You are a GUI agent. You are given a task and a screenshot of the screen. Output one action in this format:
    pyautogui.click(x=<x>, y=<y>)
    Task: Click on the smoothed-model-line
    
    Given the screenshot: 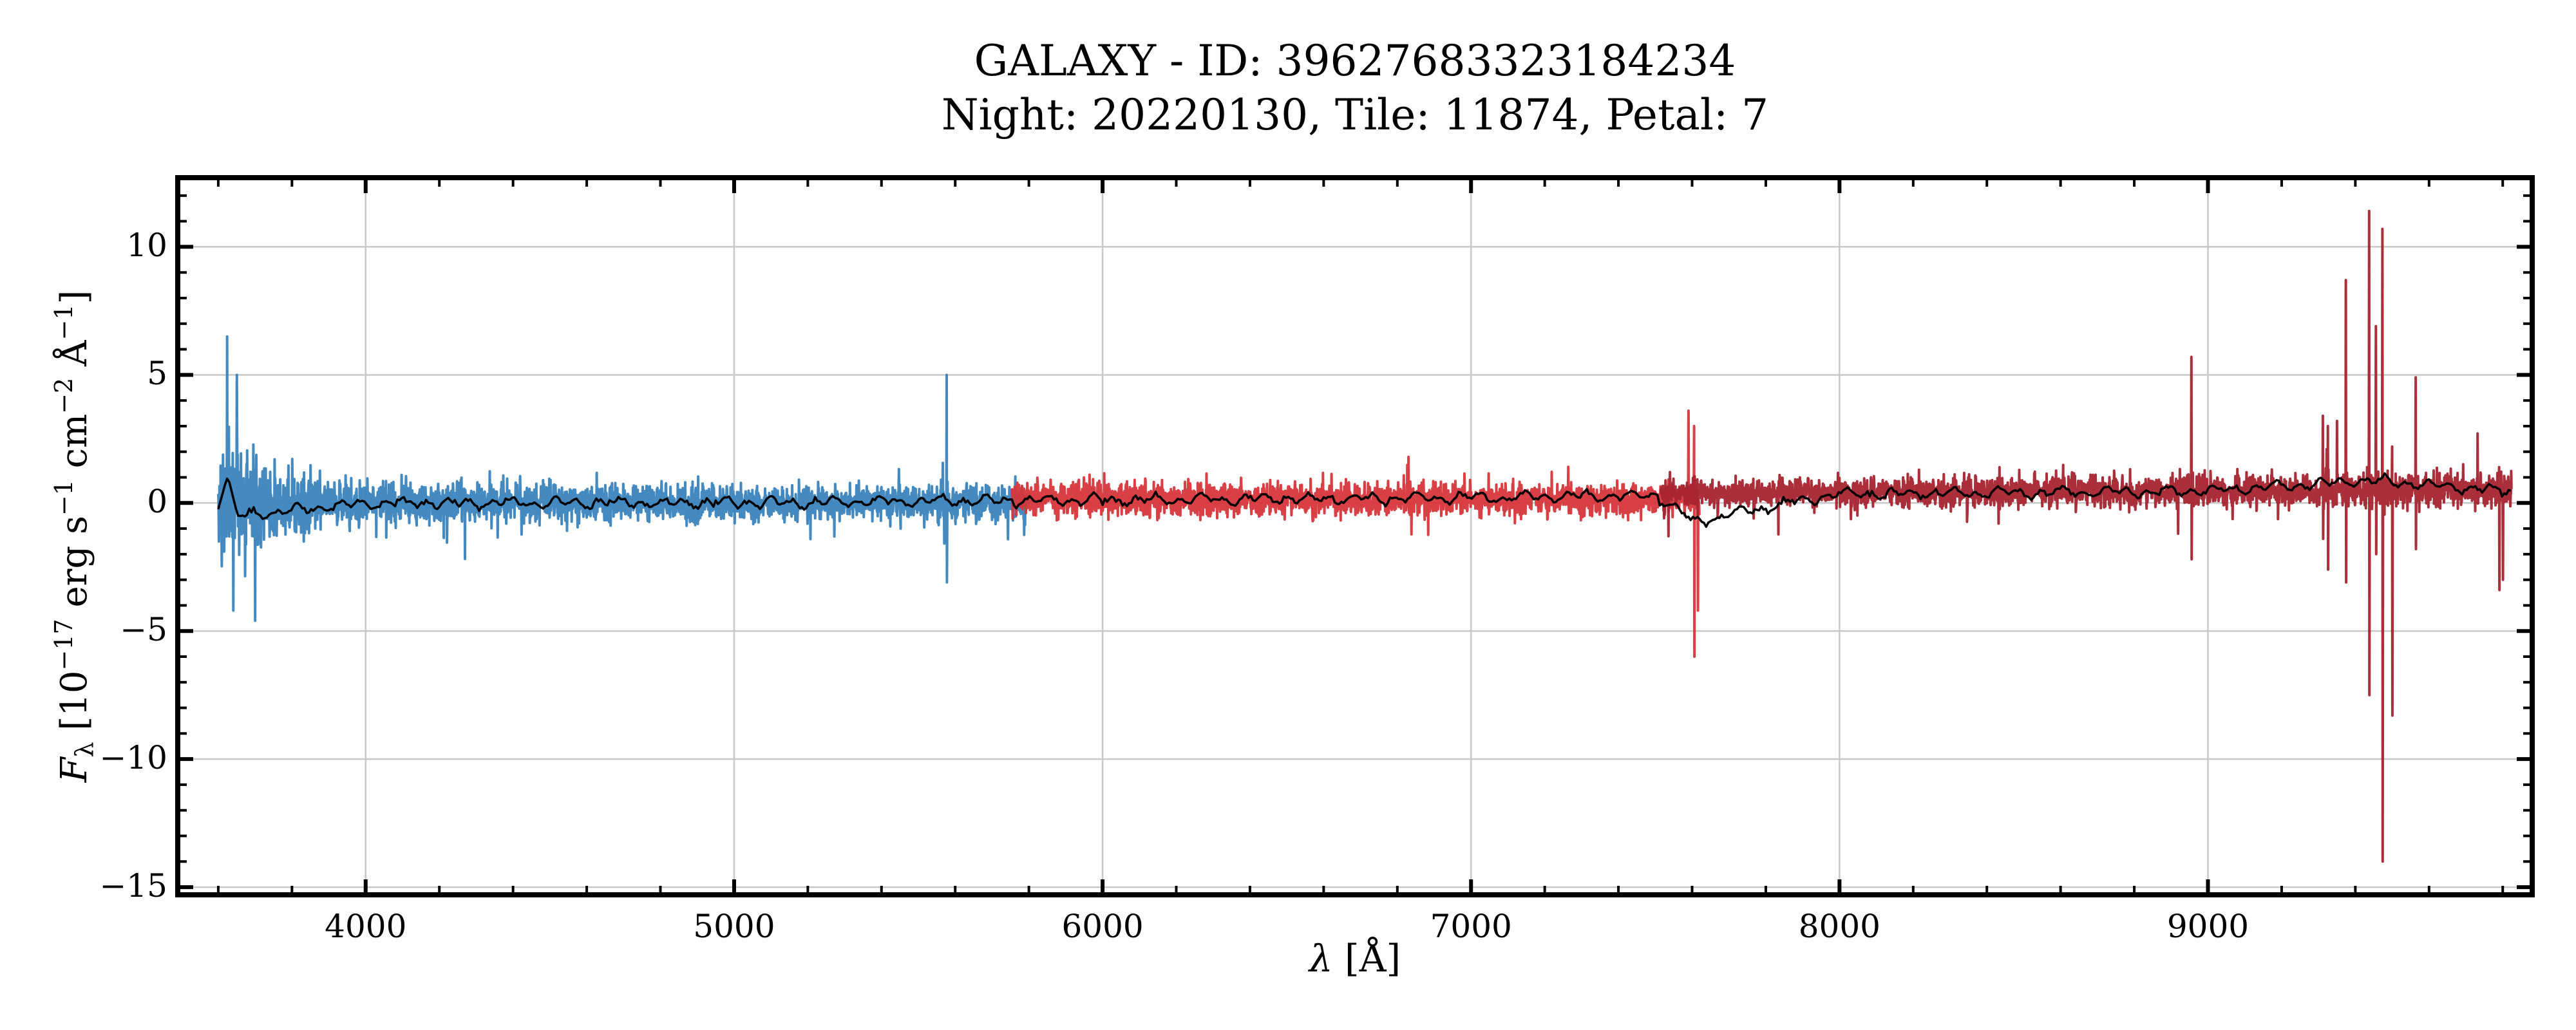 What is the action you would take?
    pyautogui.click(x=1364, y=500)
    